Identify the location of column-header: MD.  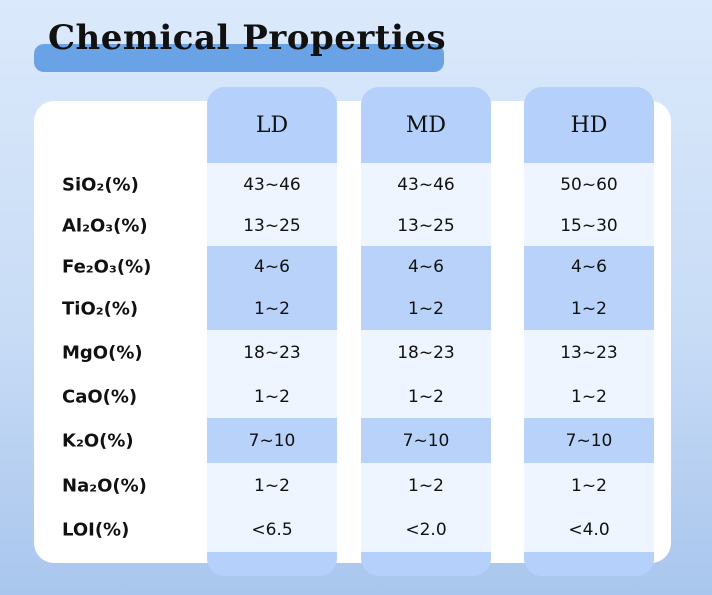
(426, 125).